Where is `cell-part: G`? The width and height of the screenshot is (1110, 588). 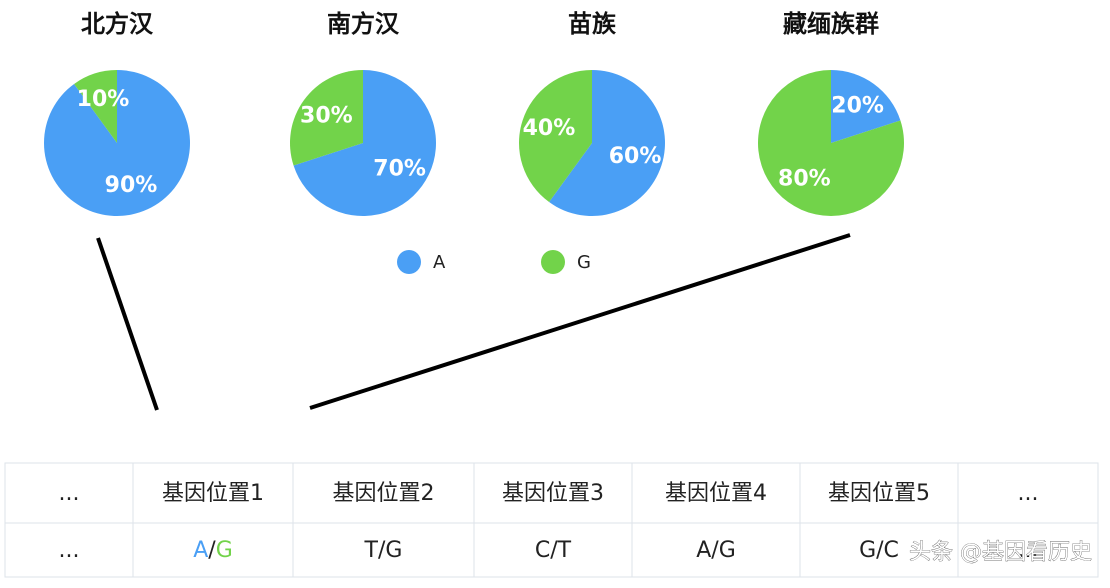
cell-part: G is located at coordinates (224, 550).